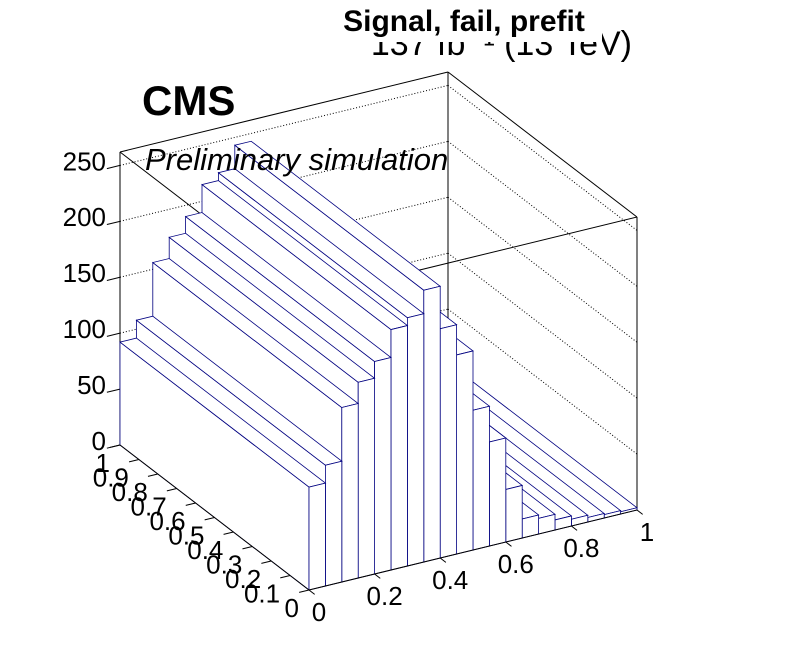  Describe the element at coordinates (188, 100) in the screenshot. I see `experiment-label: CMS` at that location.